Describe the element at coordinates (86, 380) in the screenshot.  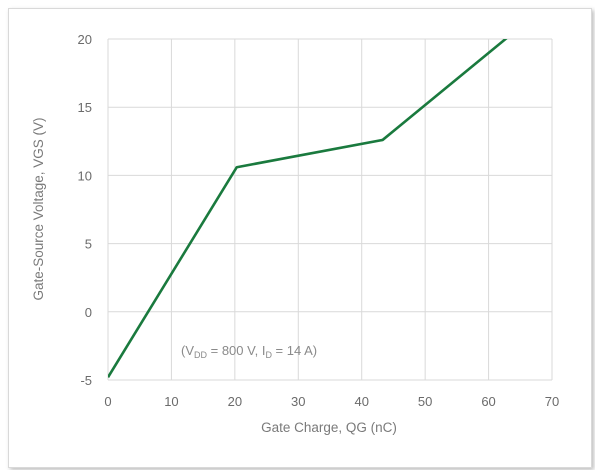
I see `y-tick-label: -5` at that location.